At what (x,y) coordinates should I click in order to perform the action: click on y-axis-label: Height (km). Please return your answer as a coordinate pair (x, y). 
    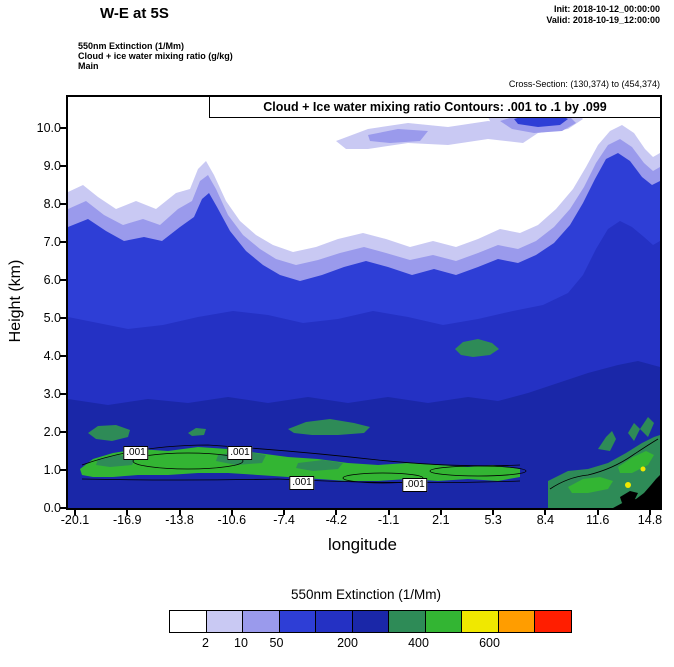
    Looking at the image, I should click on (15, 301).